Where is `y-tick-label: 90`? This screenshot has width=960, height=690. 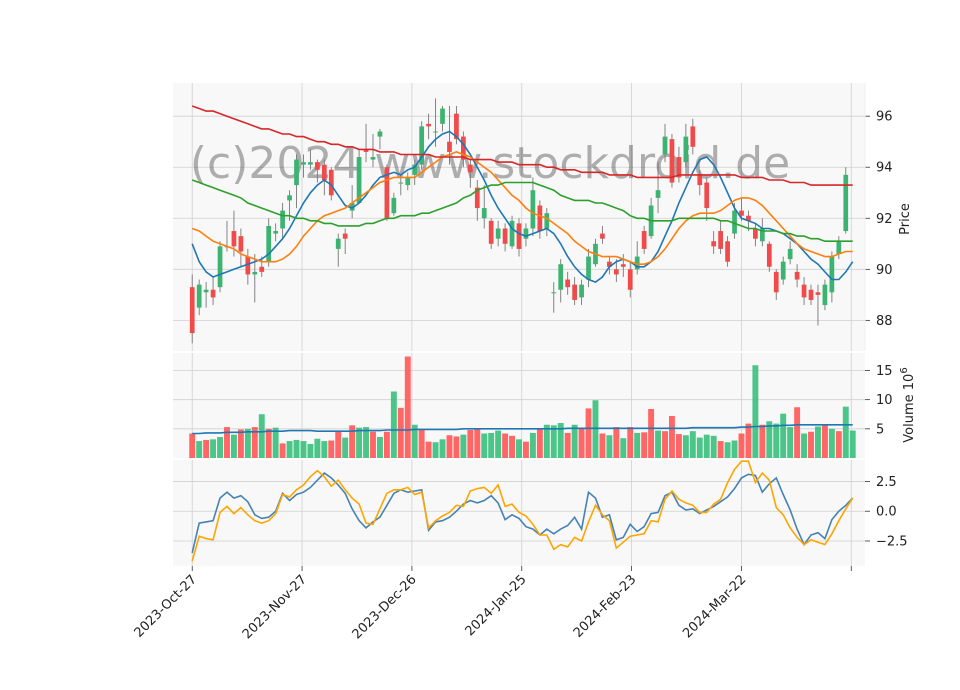 y-tick-label: 90 is located at coordinates (884, 270).